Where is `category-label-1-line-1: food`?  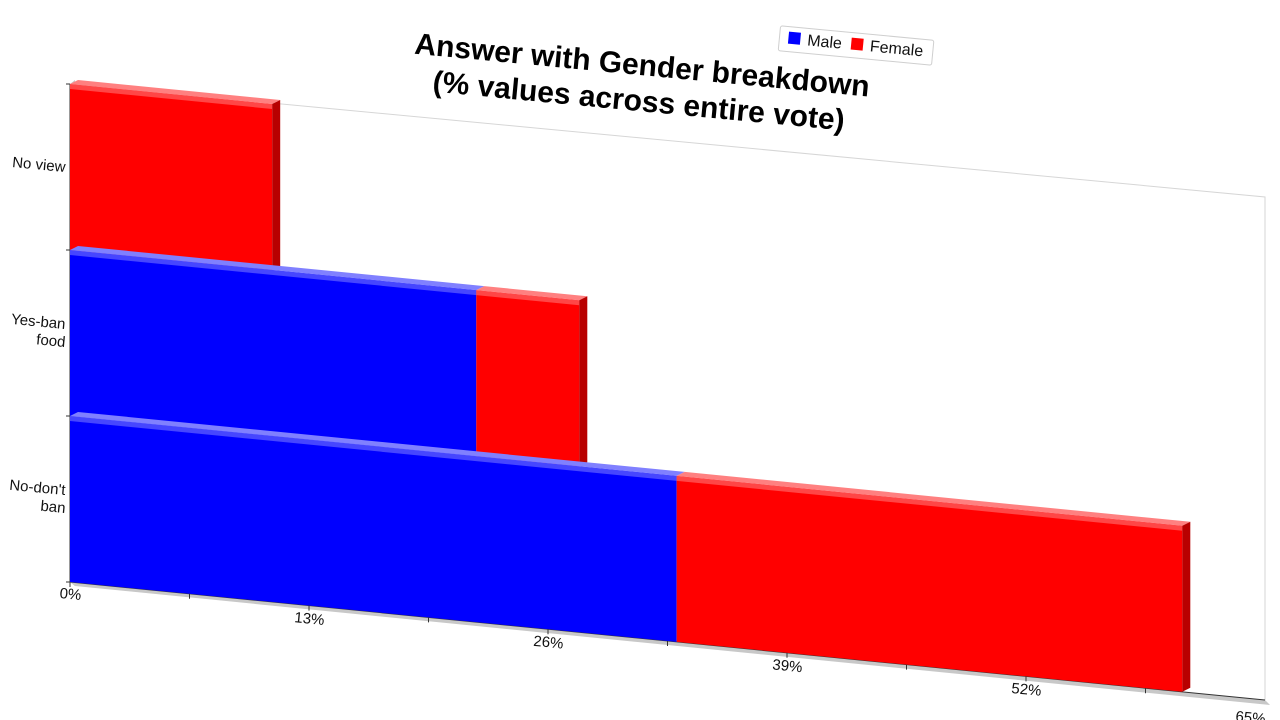 category-label-1-line-1: food is located at coordinates (51, 341).